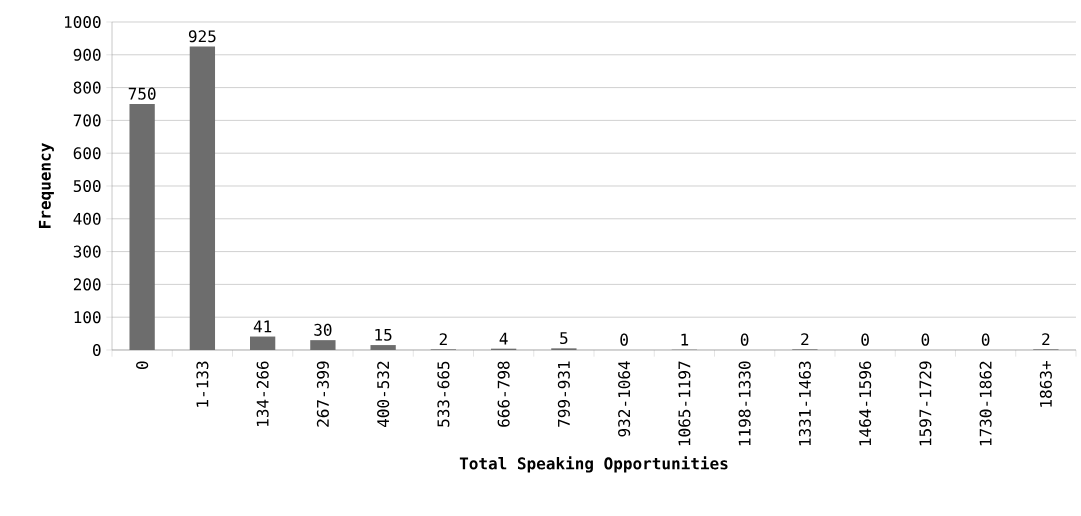  What do you see at coordinates (593, 464) in the screenshot?
I see `x-axis-title: Total Speaking Opportunities` at bounding box center [593, 464].